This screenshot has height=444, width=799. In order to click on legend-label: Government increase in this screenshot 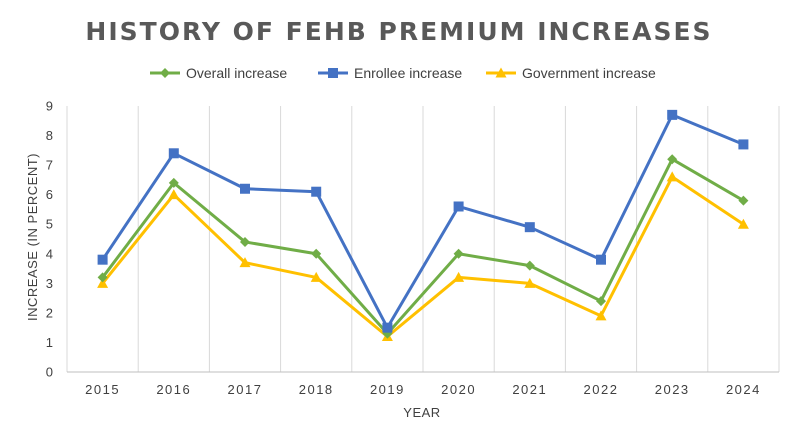, I will do `click(589, 73)`.